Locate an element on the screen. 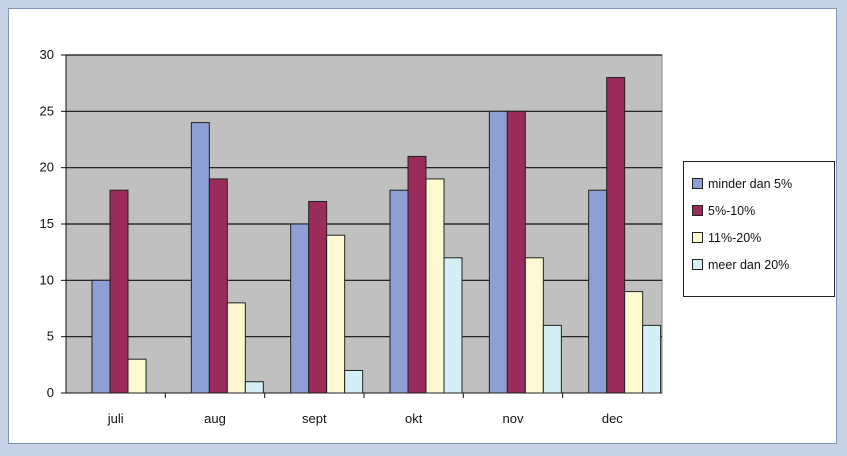 The height and width of the screenshot is (456, 847). y-tick-label: 25 is located at coordinates (47, 110).